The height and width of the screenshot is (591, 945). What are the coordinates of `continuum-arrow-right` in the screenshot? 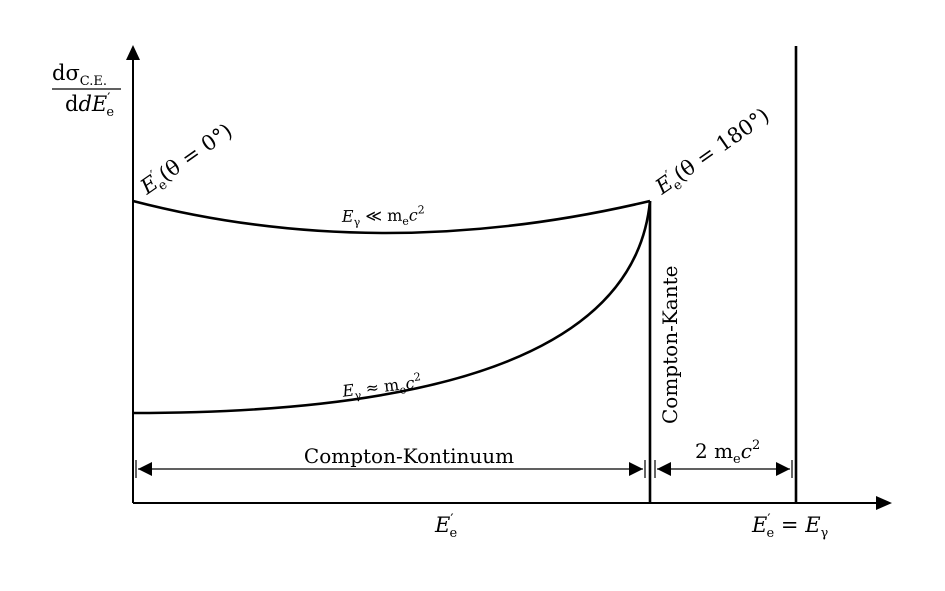 It's located at (636, 469).